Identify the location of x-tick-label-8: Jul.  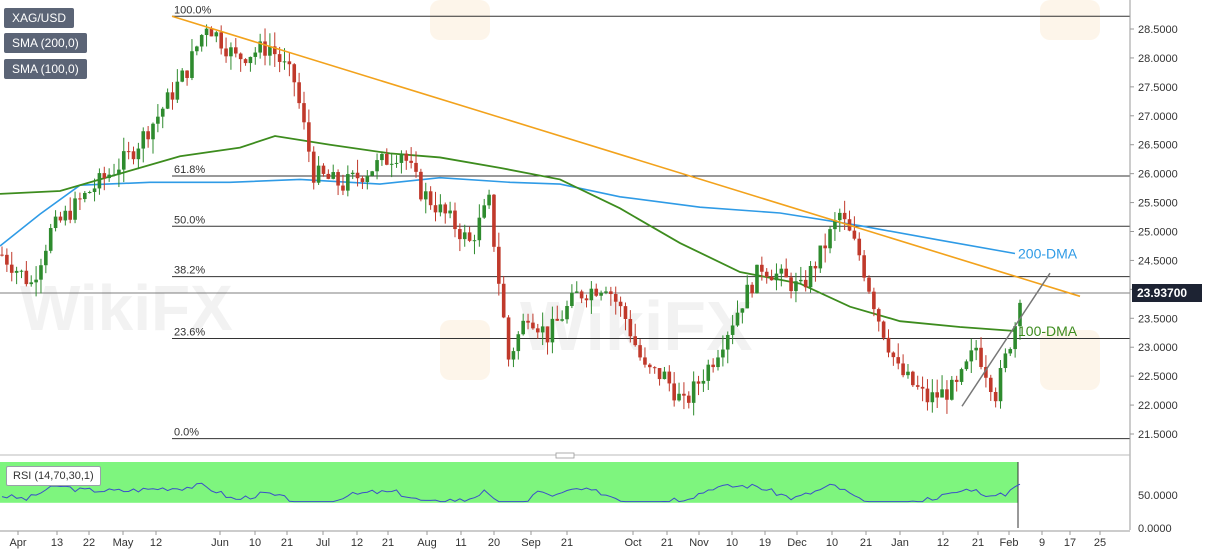
(323, 543).